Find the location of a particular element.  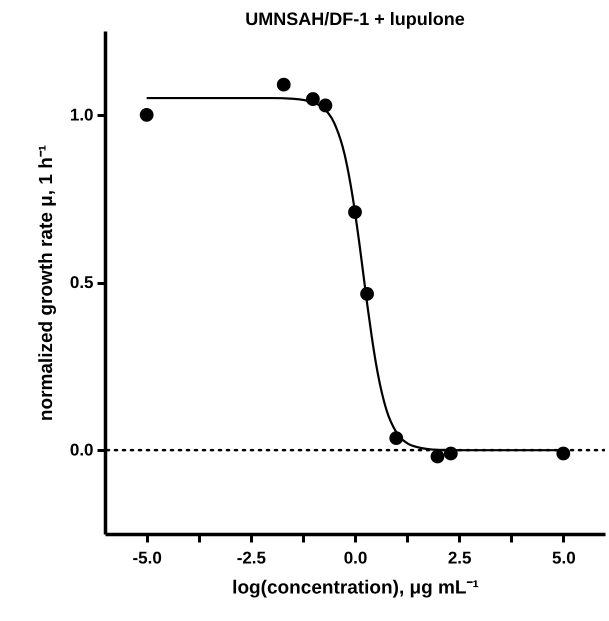

x-tick-label: 2.5 is located at coordinates (460, 558).